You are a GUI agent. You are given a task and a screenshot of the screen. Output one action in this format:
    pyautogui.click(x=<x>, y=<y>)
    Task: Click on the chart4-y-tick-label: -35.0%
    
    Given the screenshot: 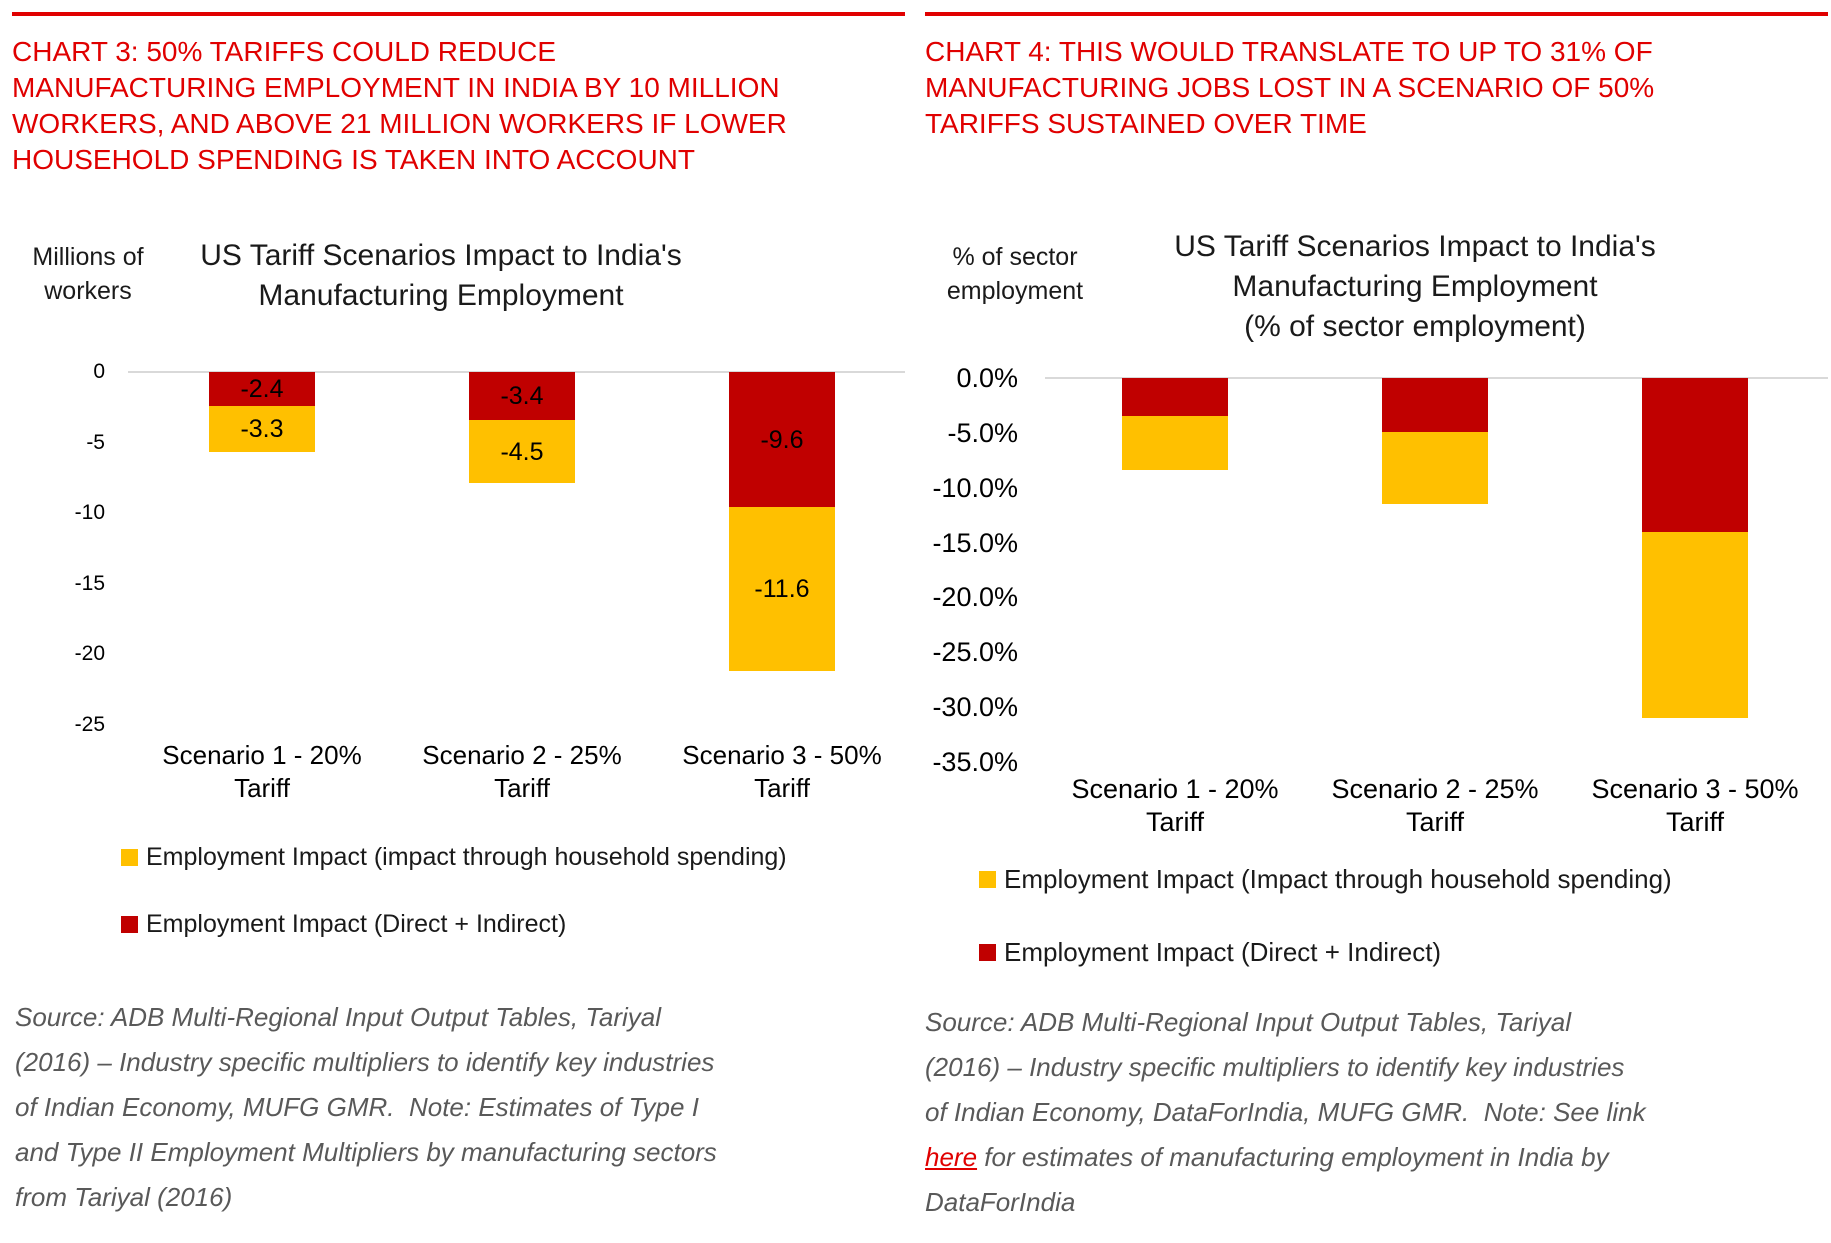 What is the action you would take?
    pyautogui.click(x=975, y=761)
    